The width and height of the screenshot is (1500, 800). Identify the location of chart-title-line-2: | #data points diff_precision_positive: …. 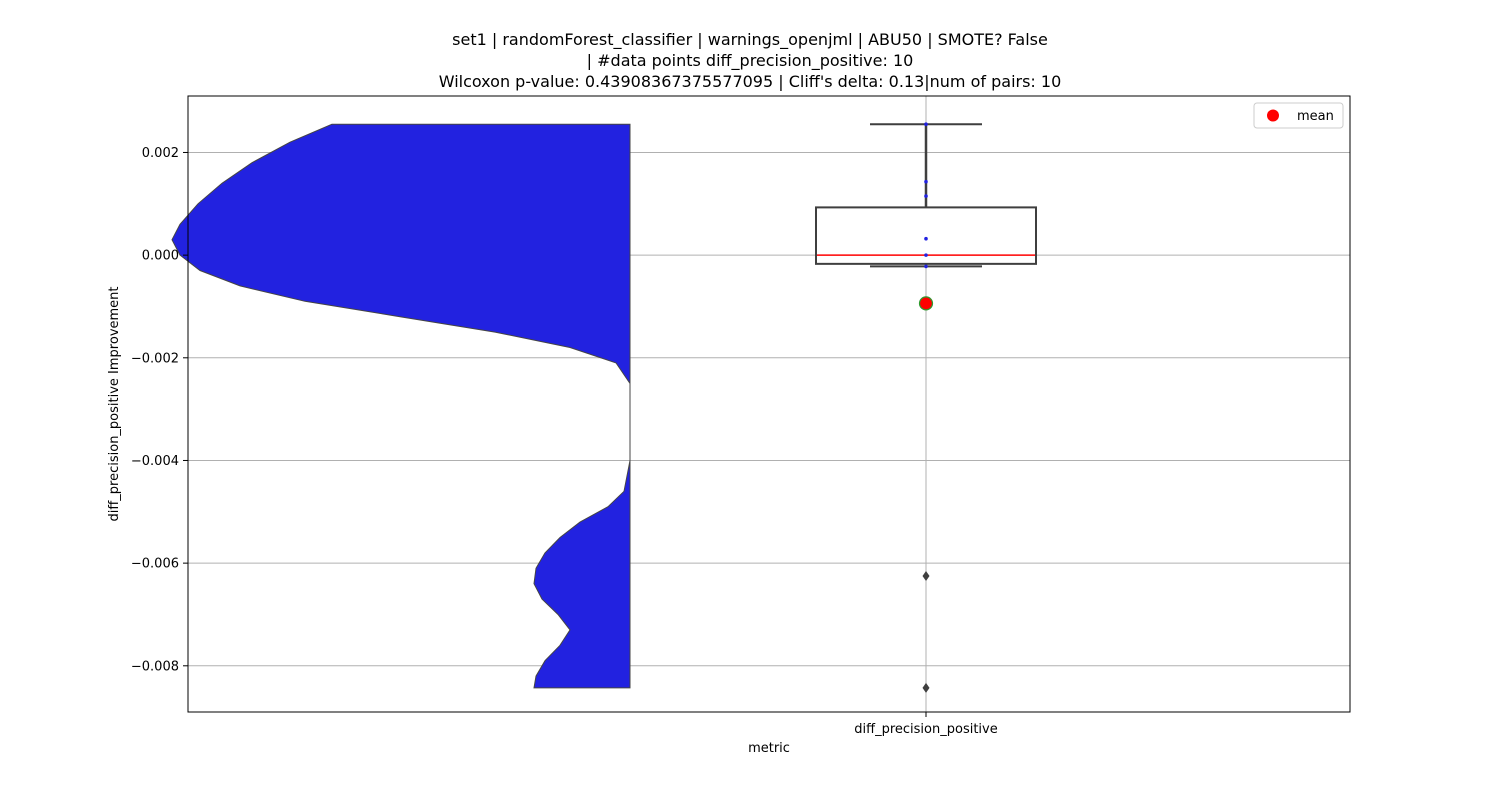
(750, 60).